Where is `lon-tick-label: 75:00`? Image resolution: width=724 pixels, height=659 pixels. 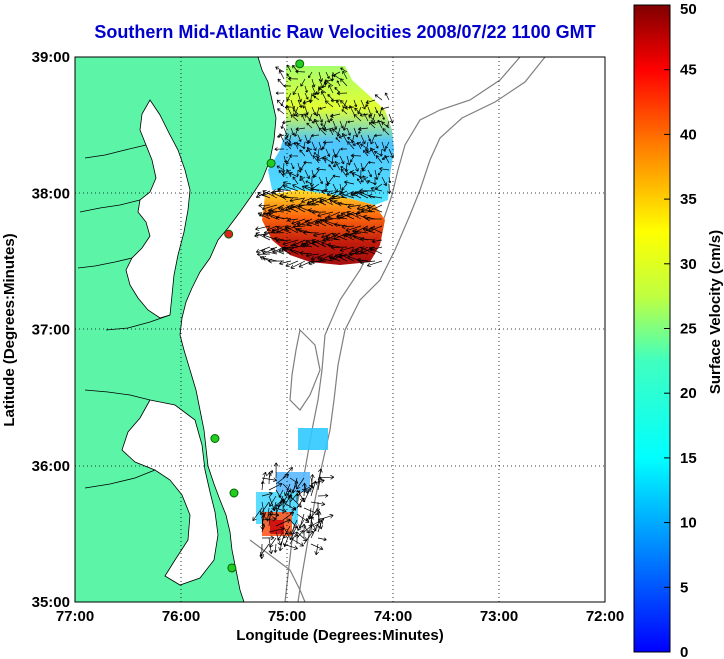
lon-tick-label: 75:00 is located at coordinates (287, 616).